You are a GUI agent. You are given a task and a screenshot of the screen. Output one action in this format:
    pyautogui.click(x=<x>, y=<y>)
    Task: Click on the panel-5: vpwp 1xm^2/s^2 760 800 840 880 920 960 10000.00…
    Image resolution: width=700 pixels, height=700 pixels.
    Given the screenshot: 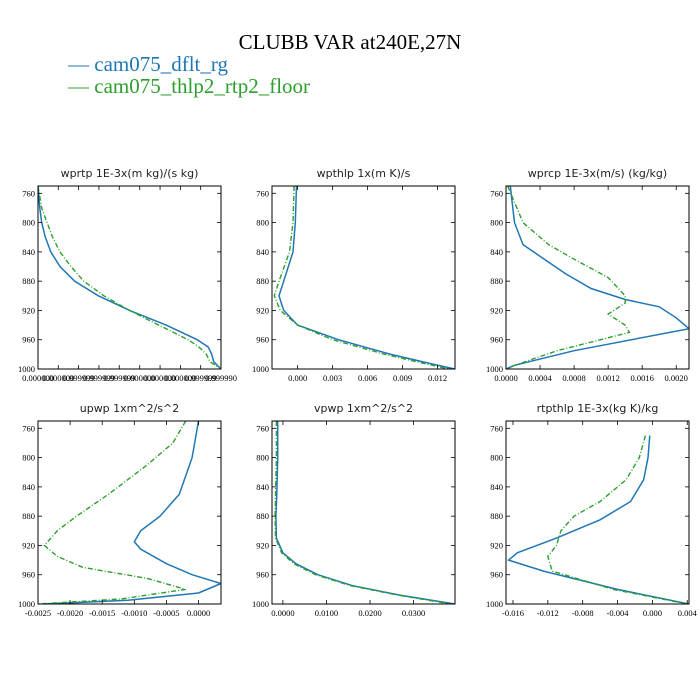 What is the action you would take?
    pyautogui.click(x=354, y=510)
    